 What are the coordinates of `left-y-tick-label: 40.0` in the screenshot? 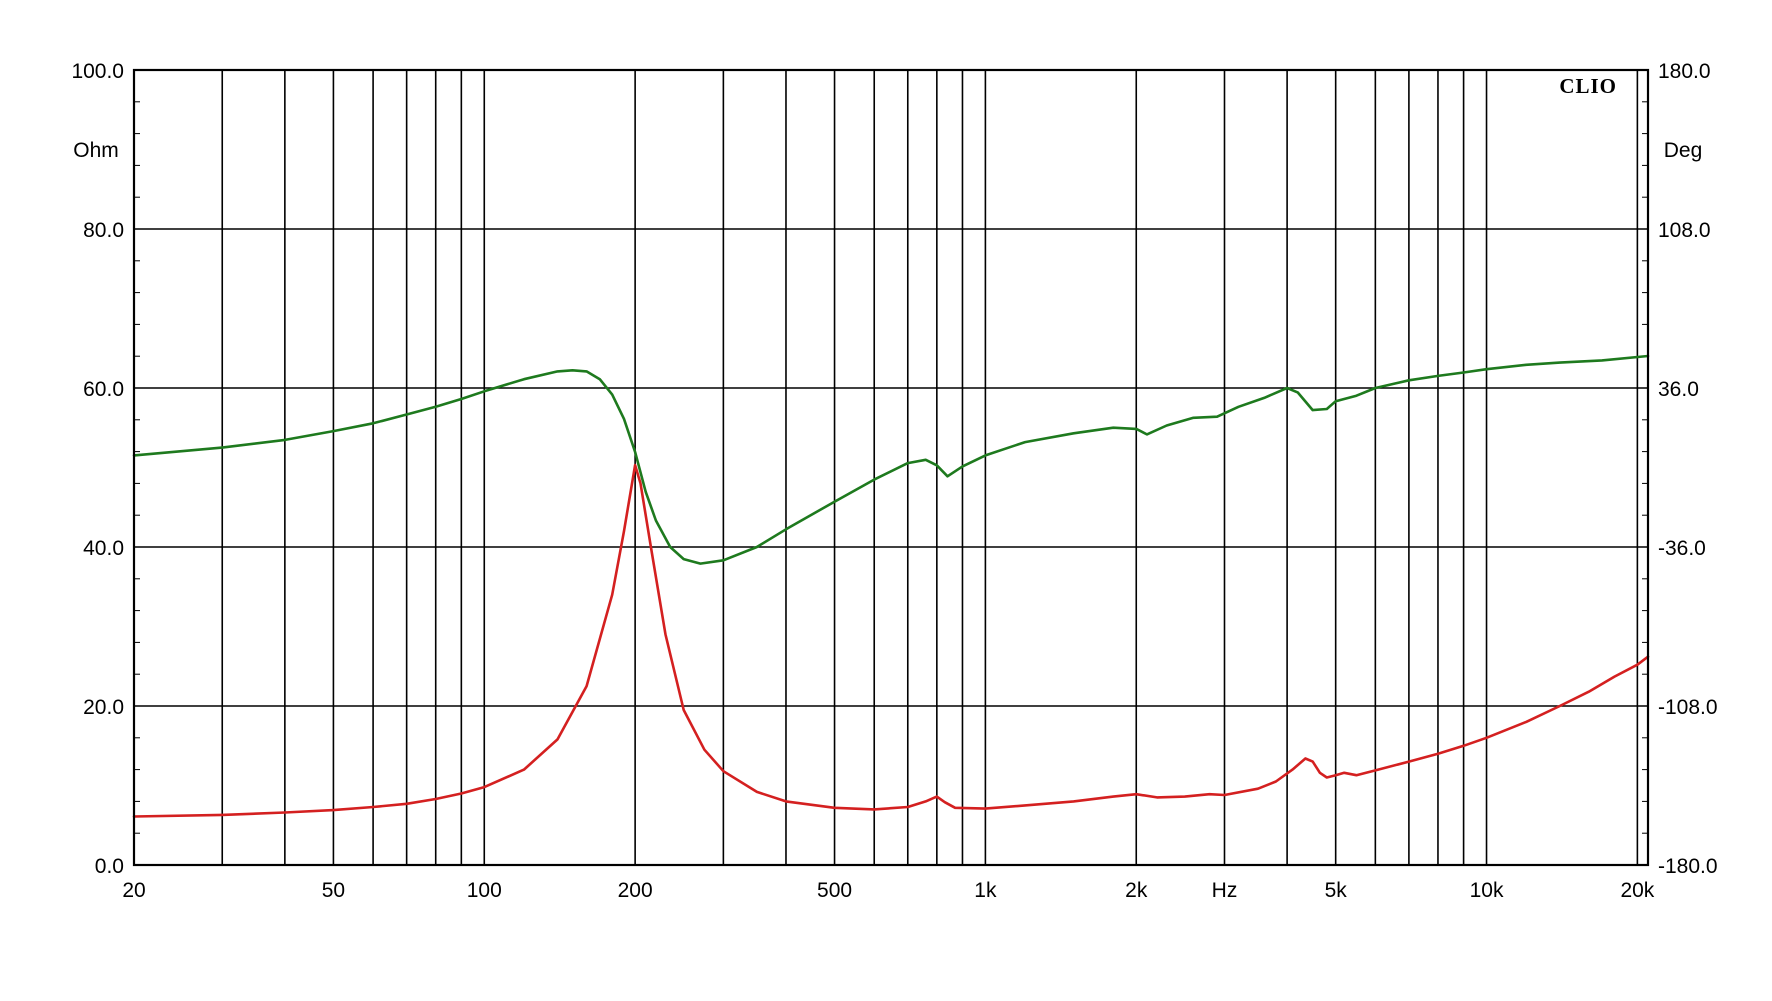 It's located at (103, 548).